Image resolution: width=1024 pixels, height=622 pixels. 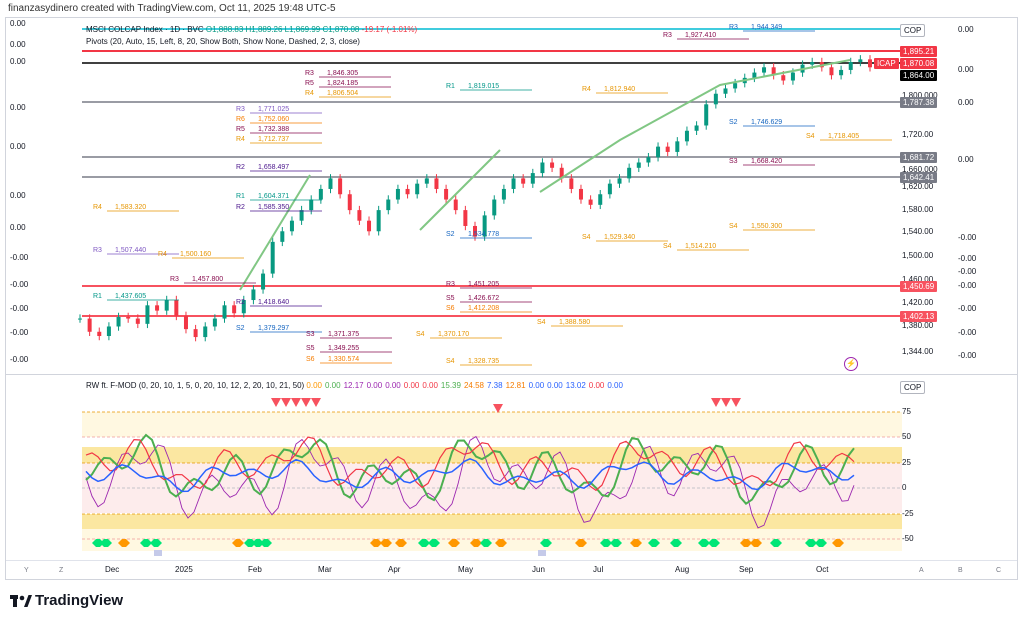 What do you see at coordinates (919, 286) in the screenshot?
I see `price-tag: 1,450.69` at bounding box center [919, 286].